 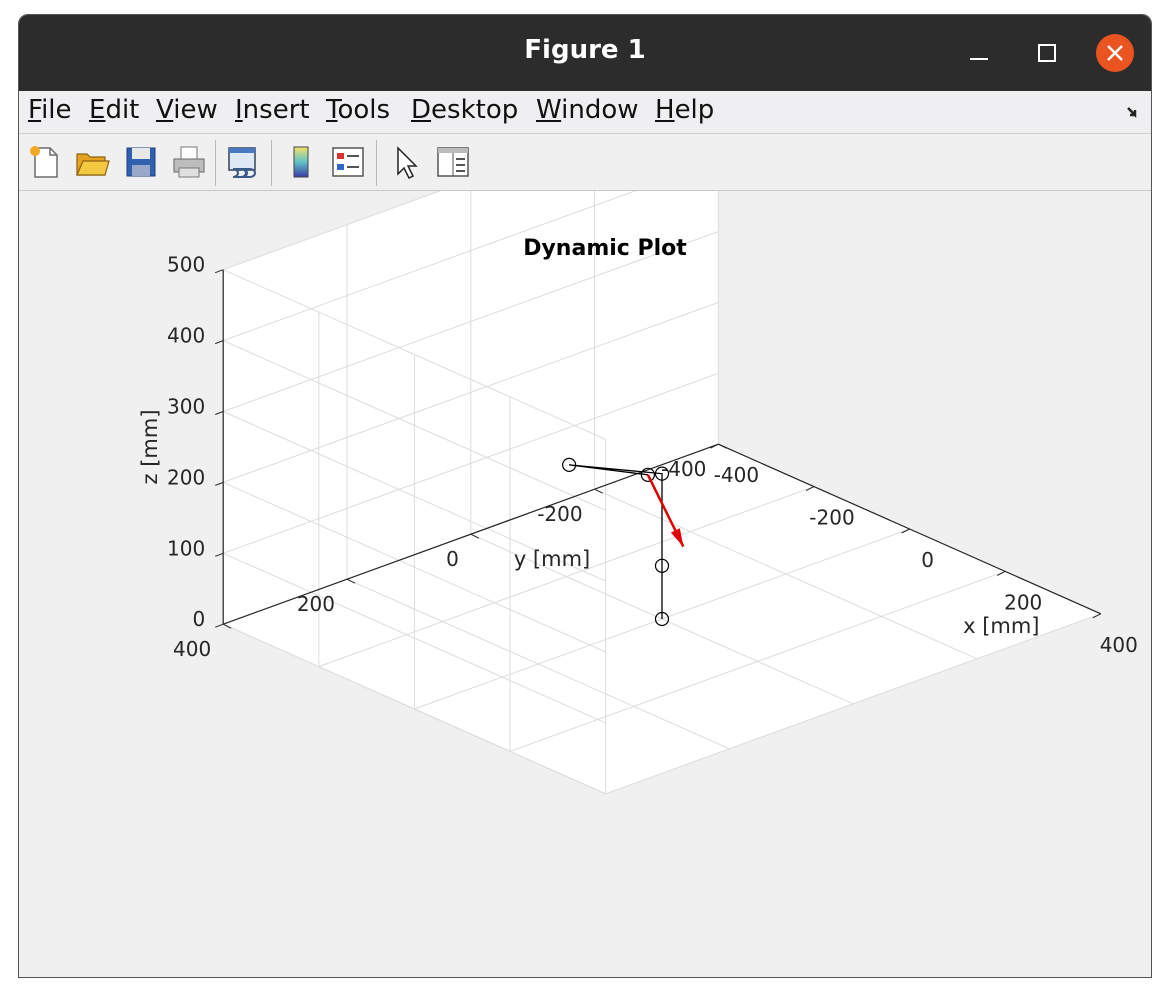 What do you see at coordinates (605, 248) in the screenshot?
I see `chart-title: Dynamic Plot` at bounding box center [605, 248].